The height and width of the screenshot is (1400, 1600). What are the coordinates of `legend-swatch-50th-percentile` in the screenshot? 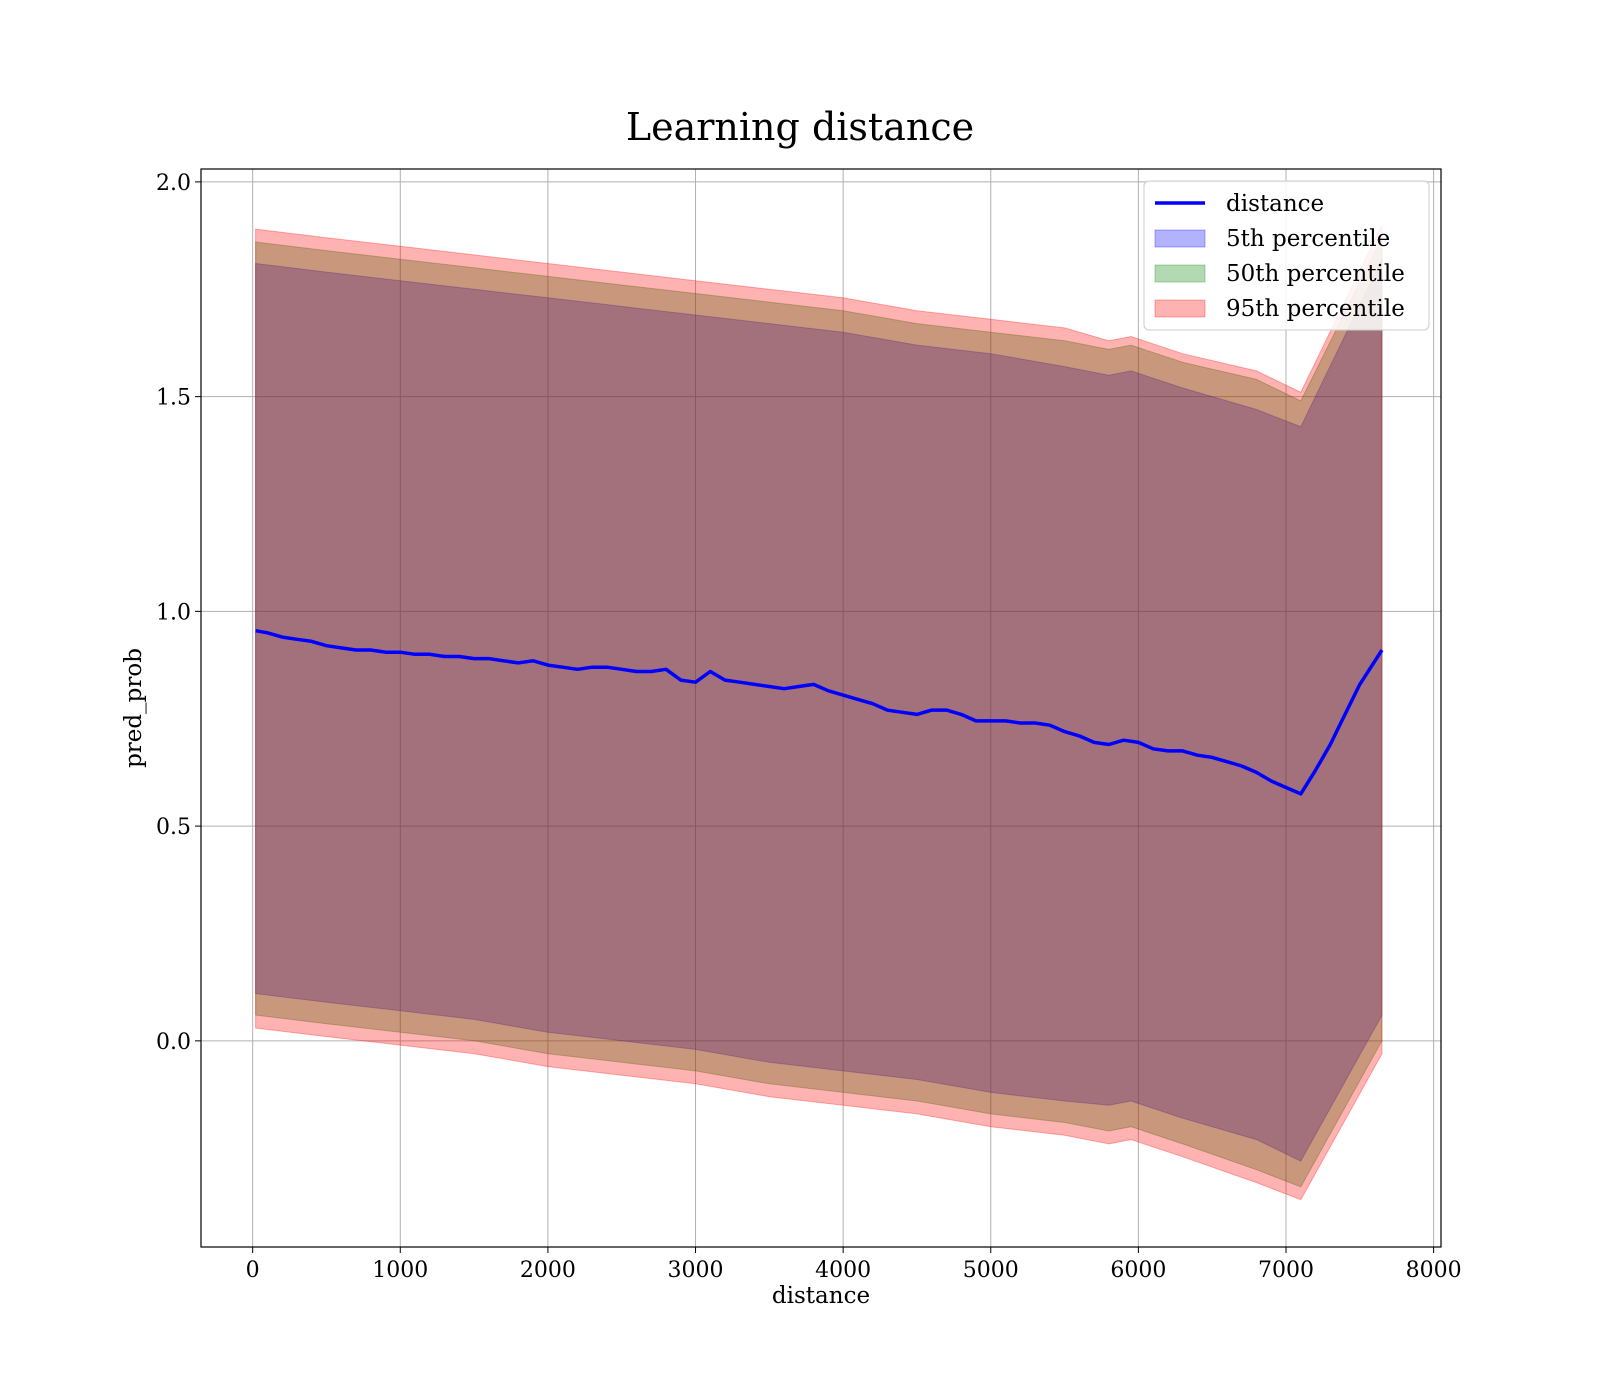 It's located at (1180, 273).